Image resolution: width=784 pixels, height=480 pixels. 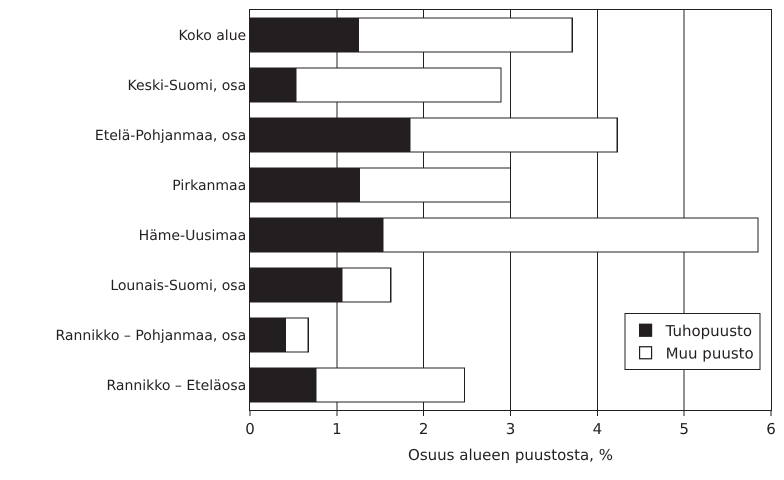 I want to click on y-tick-label: Rannikko – Eteläosa, so click(x=176, y=386).